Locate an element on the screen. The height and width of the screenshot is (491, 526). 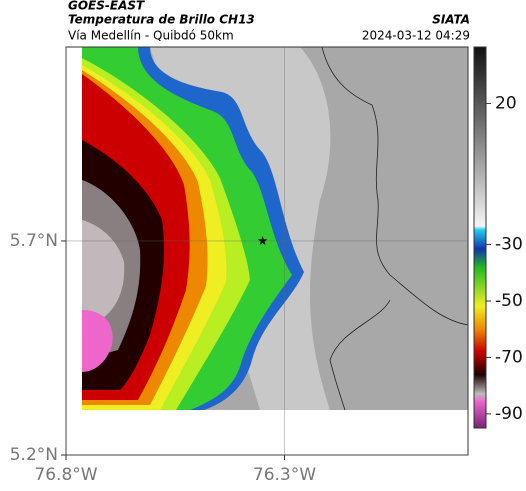
location-marker is located at coordinates (262, 240).